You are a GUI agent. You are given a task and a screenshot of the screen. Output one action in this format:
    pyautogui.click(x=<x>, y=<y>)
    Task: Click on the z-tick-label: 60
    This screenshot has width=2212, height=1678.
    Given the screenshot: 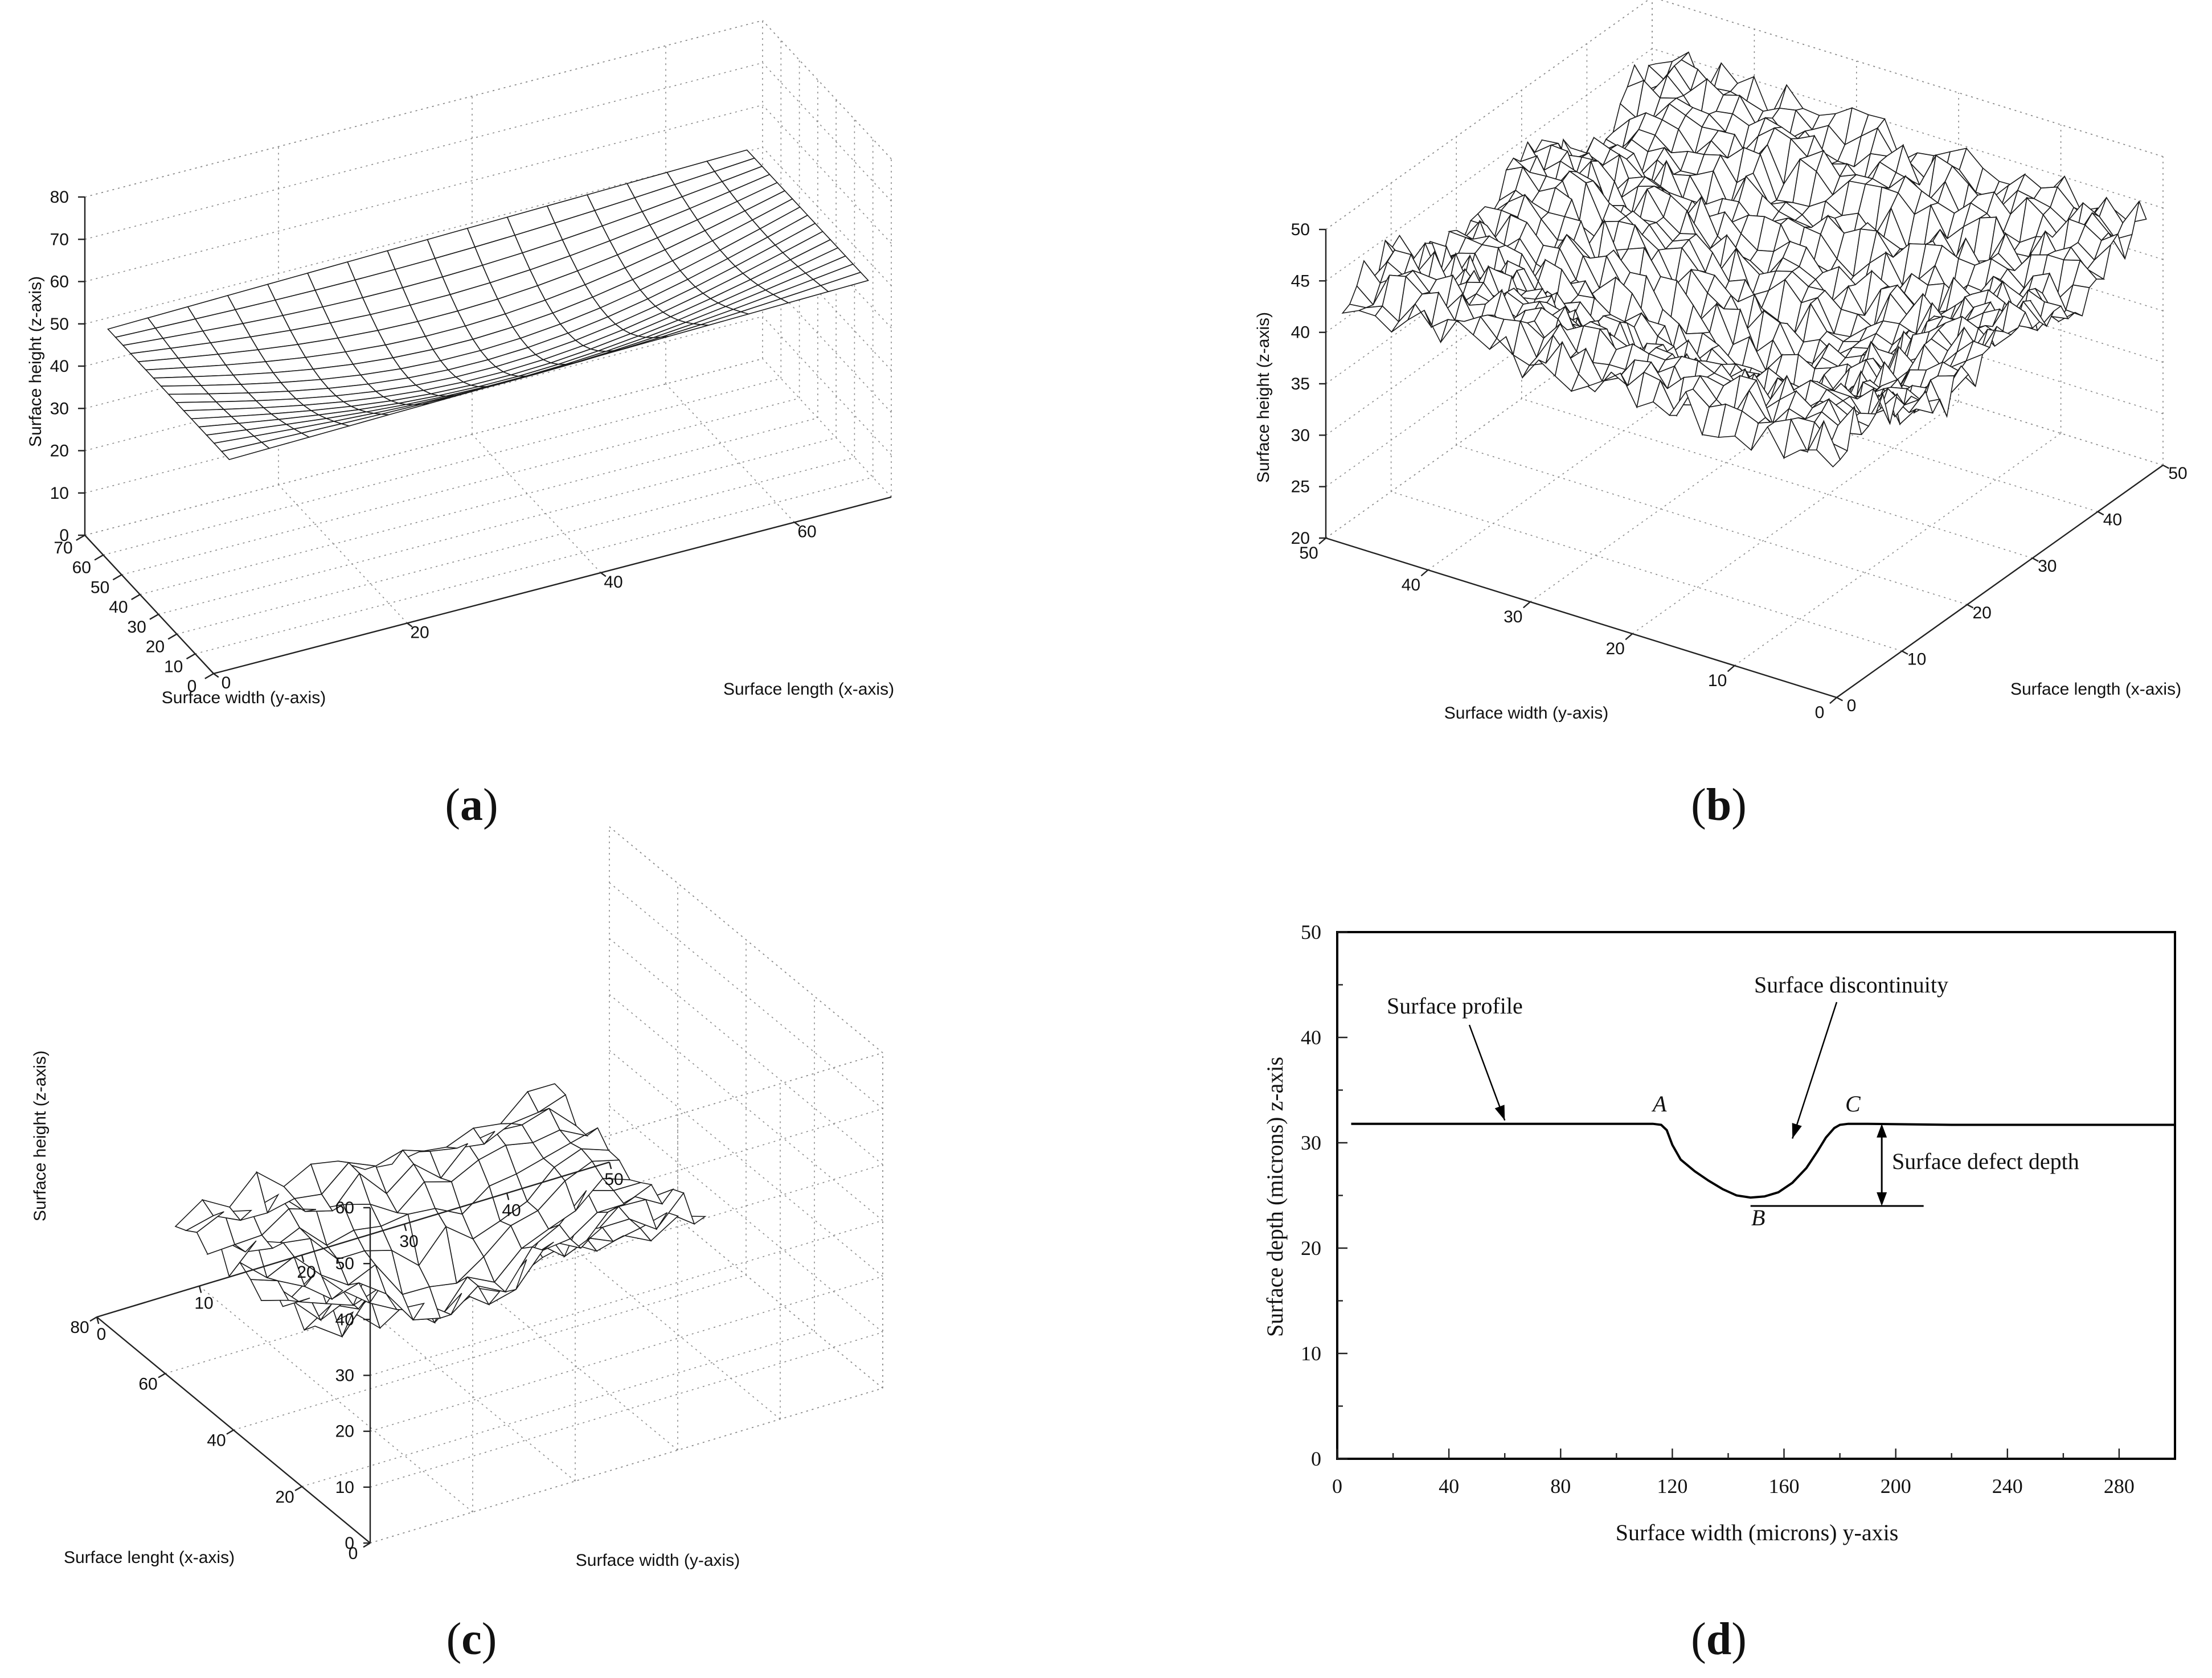 What is the action you would take?
    pyautogui.click(x=344, y=1208)
    